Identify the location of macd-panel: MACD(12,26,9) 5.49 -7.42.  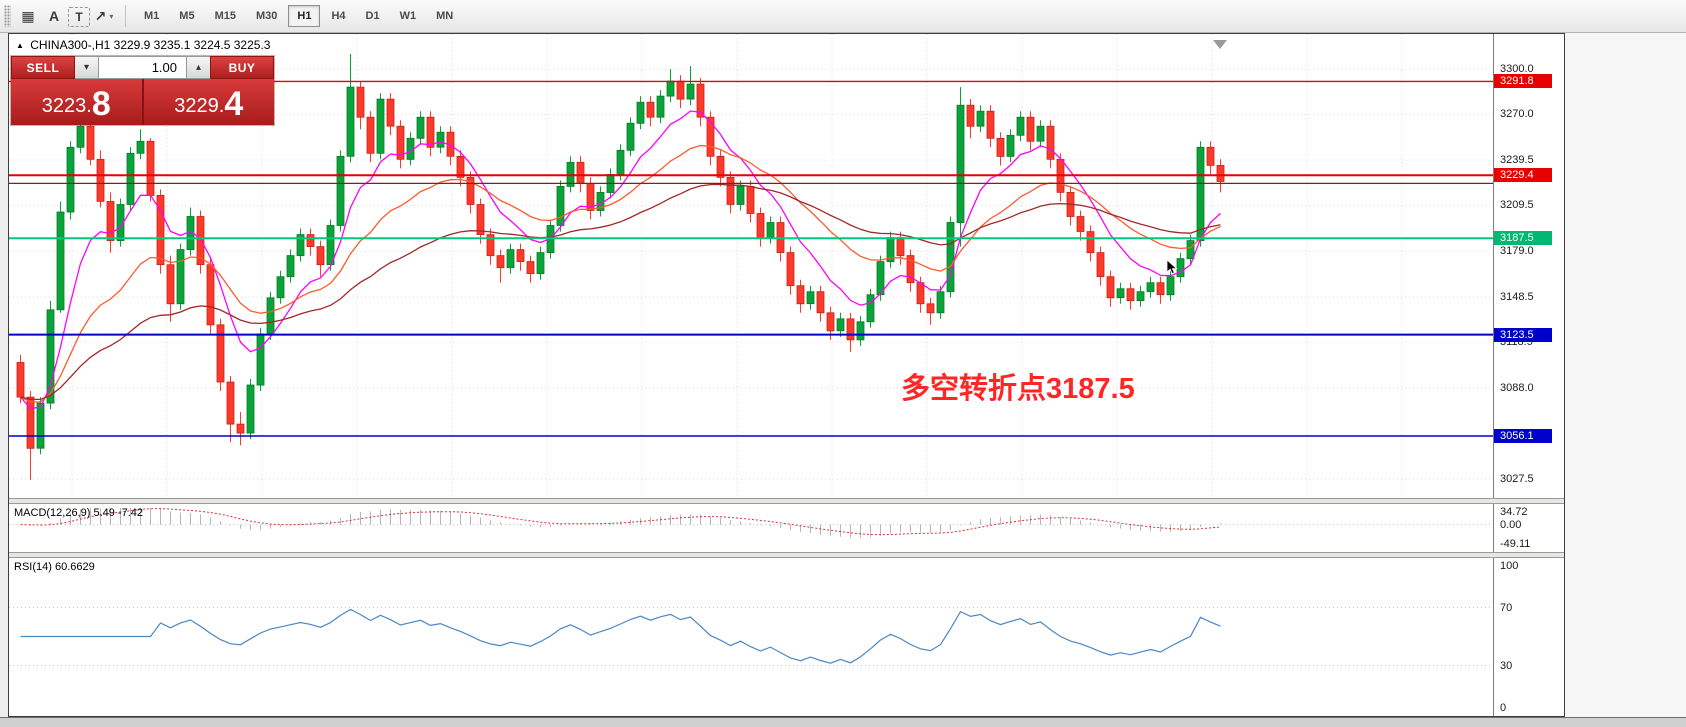
(751, 528).